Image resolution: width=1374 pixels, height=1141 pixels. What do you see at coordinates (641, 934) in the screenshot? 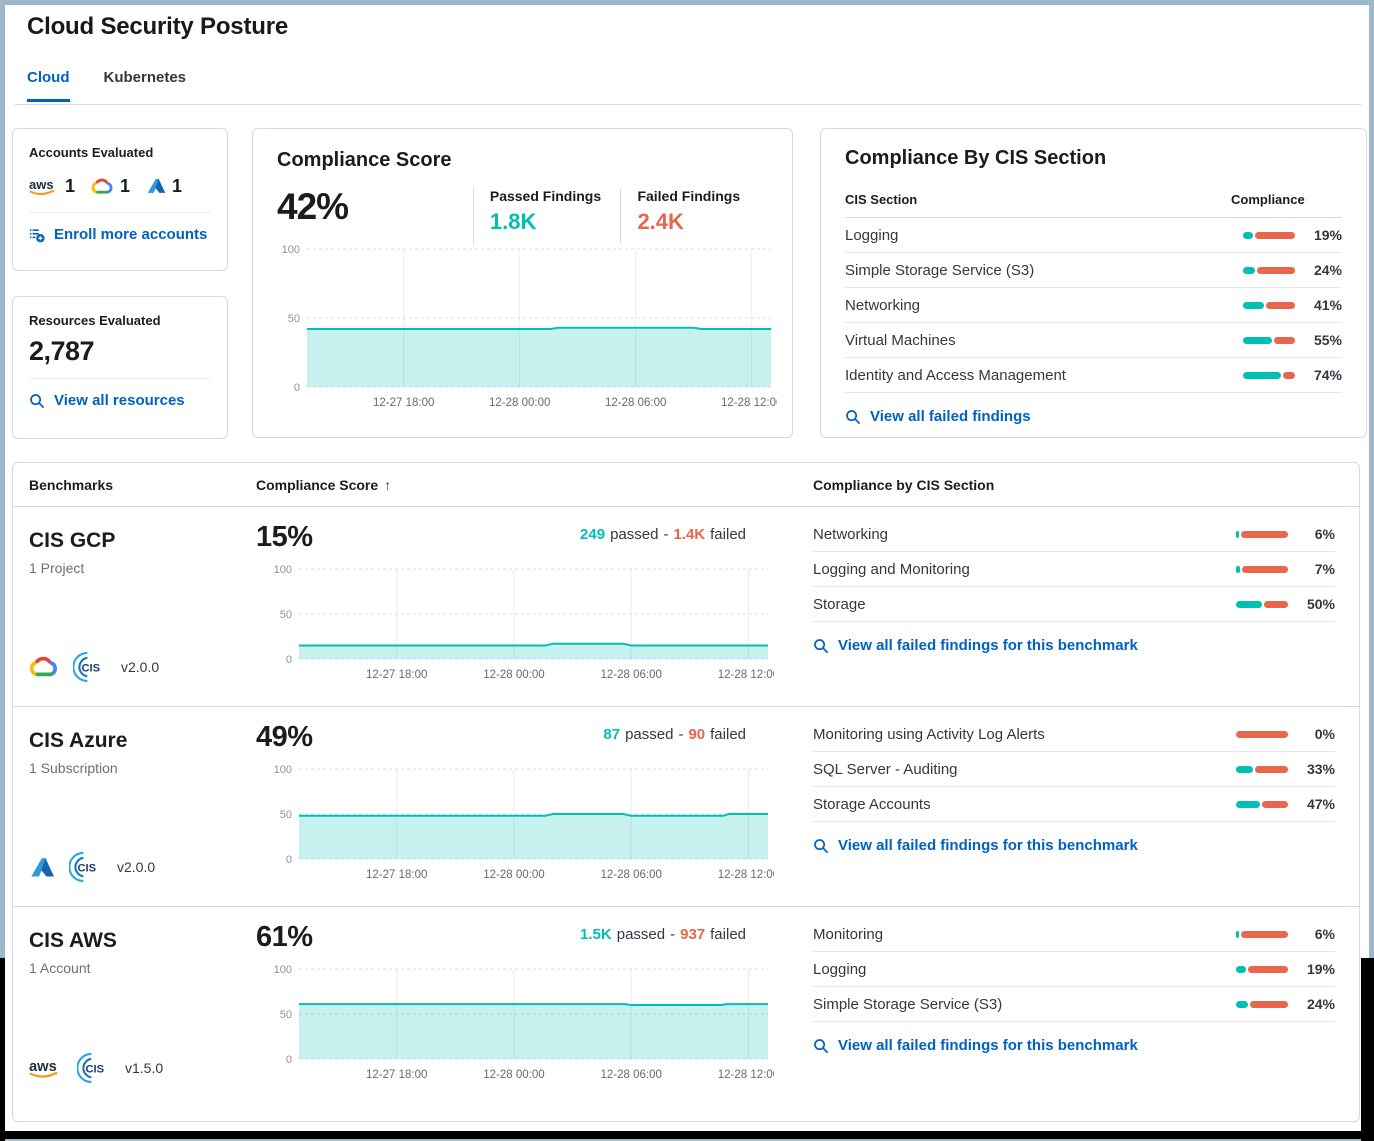
I see `passed-word: passed` at bounding box center [641, 934].